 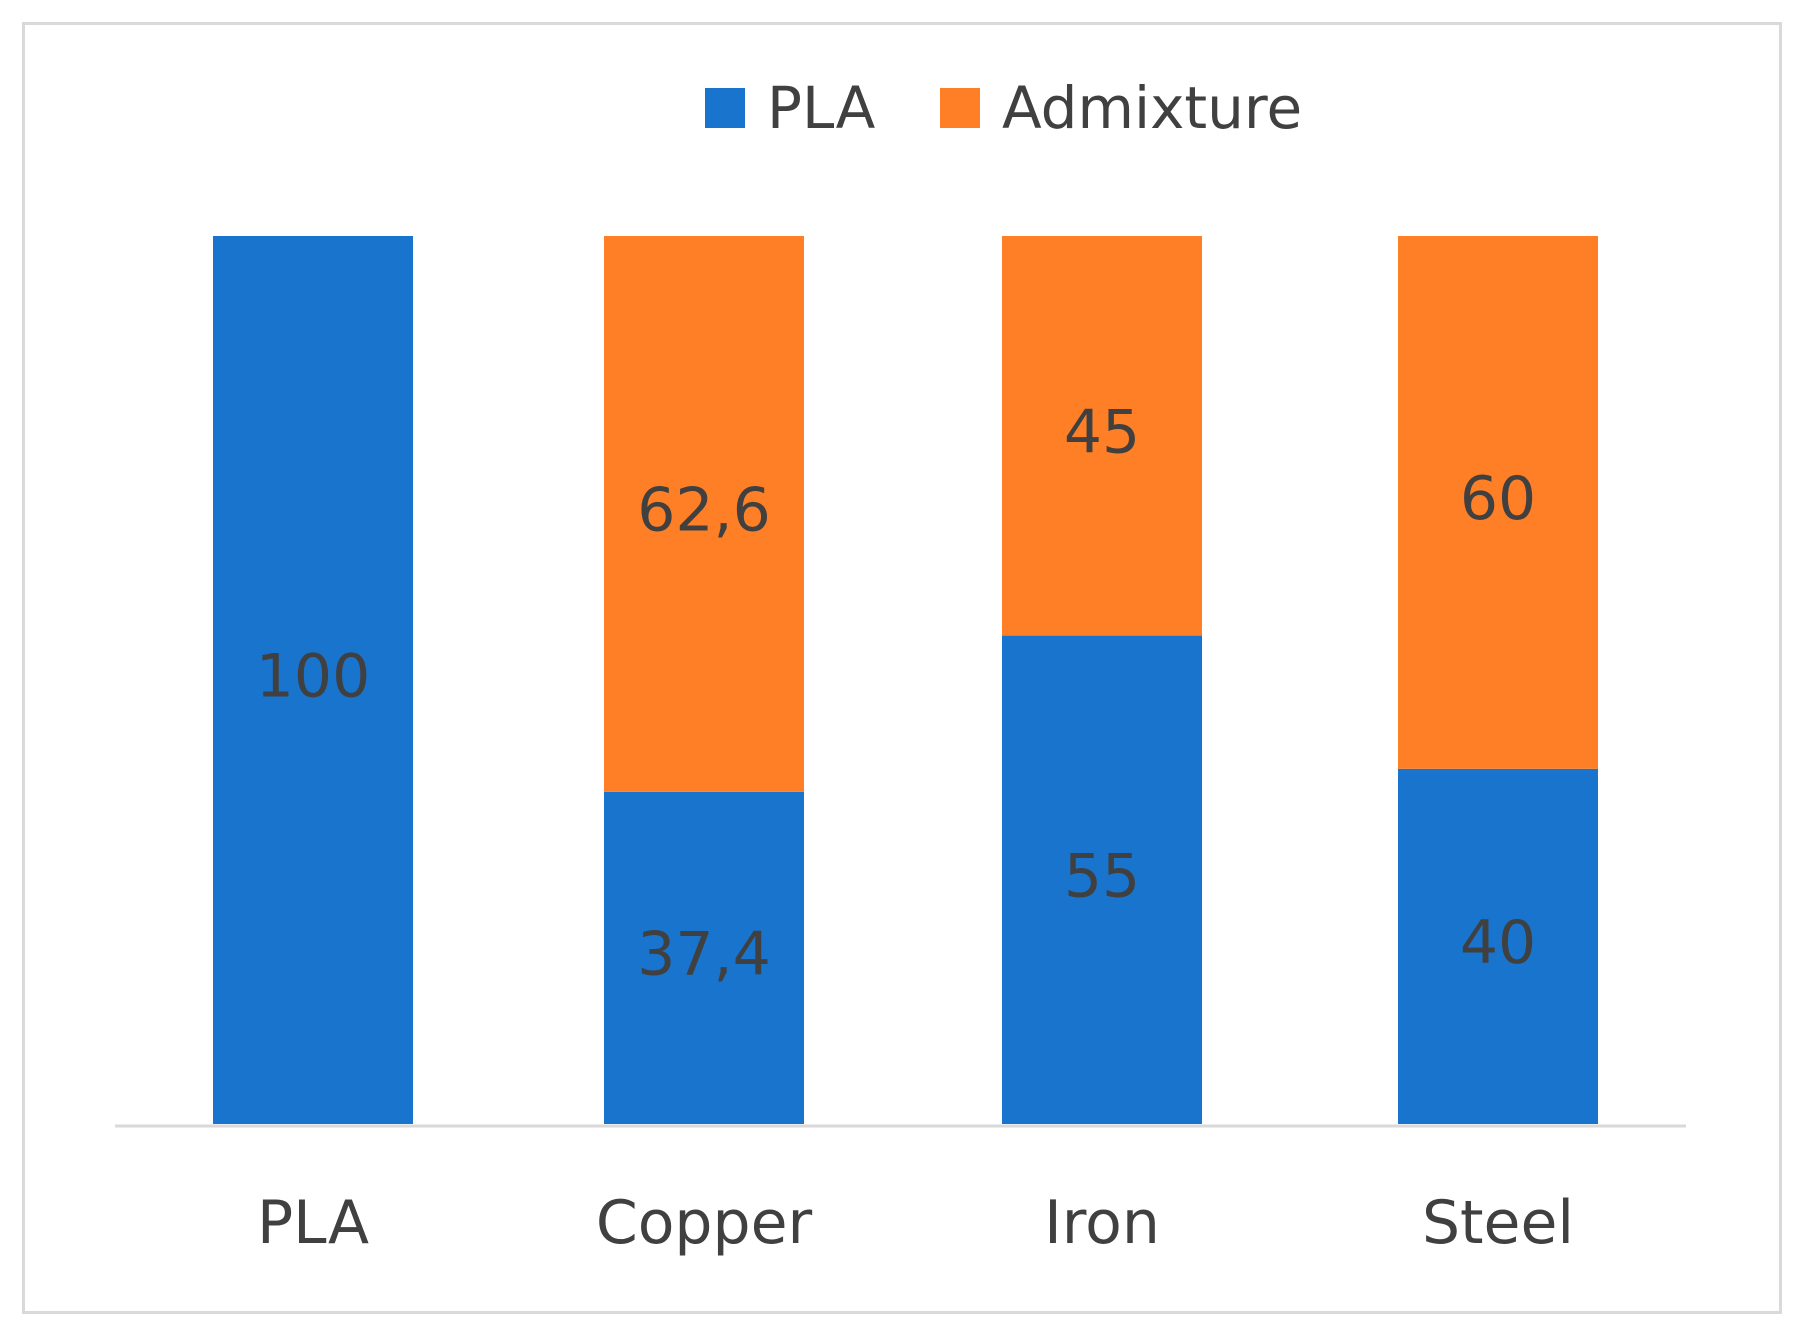 I want to click on legend-swatch-admixture, so click(x=960, y=108).